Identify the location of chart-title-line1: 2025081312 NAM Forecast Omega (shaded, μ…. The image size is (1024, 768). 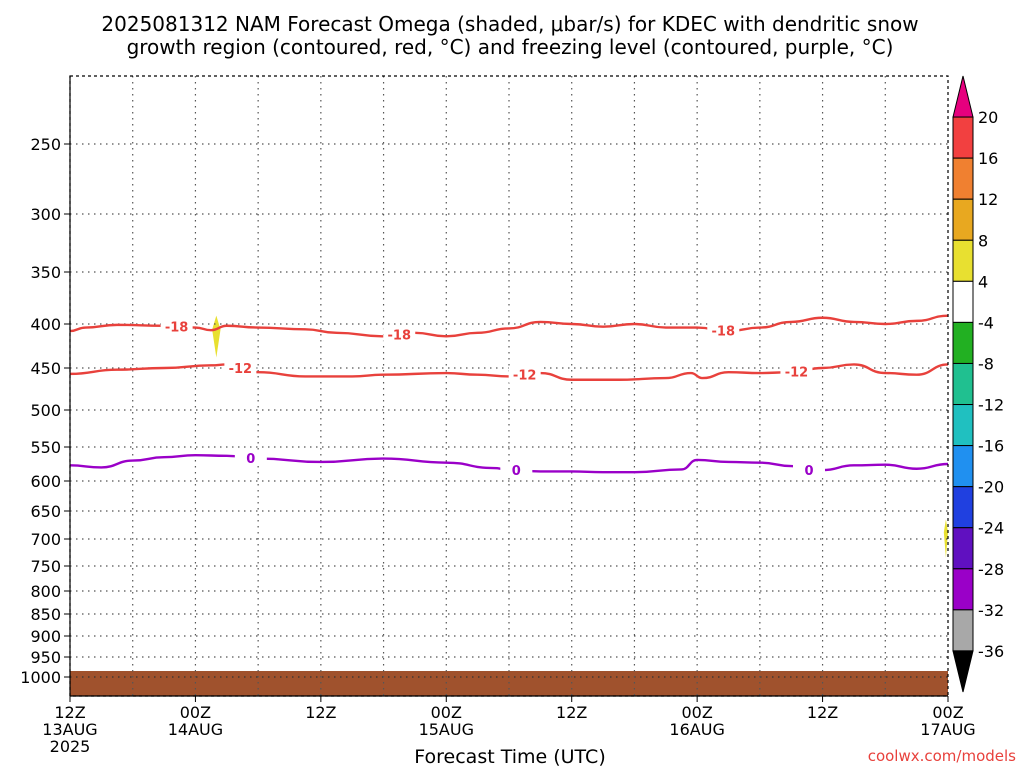
(509, 24).